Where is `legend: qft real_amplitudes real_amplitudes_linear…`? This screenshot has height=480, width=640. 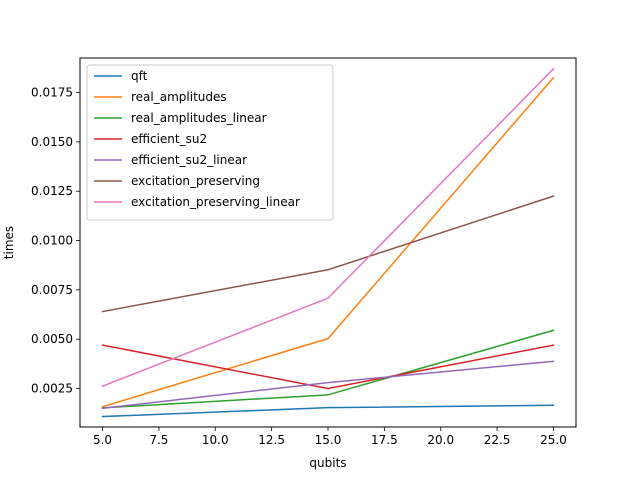
legend: qft real_amplitudes real_amplitudes_linear… is located at coordinates (210, 142).